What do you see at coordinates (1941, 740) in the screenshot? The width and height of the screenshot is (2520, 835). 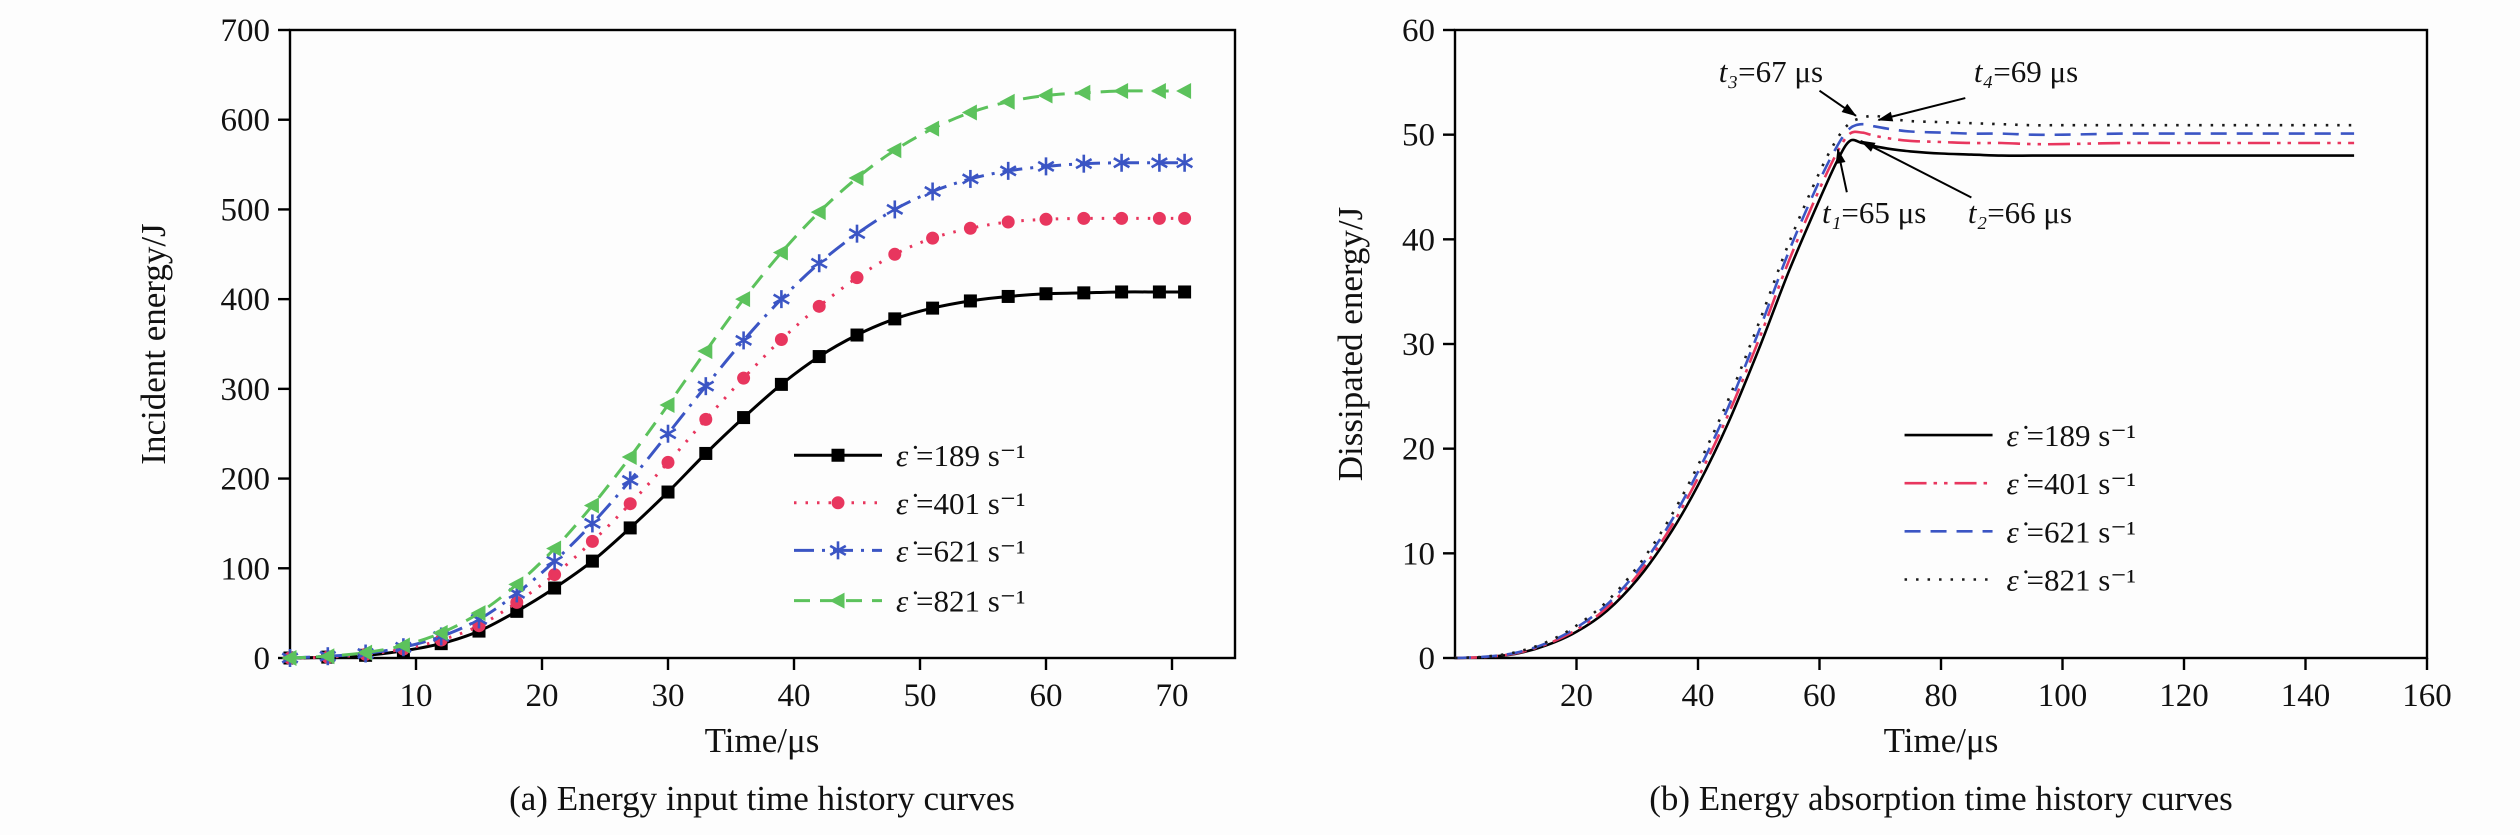 I see `chart-b-x-axis-title: Time/μs` at bounding box center [1941, 740].